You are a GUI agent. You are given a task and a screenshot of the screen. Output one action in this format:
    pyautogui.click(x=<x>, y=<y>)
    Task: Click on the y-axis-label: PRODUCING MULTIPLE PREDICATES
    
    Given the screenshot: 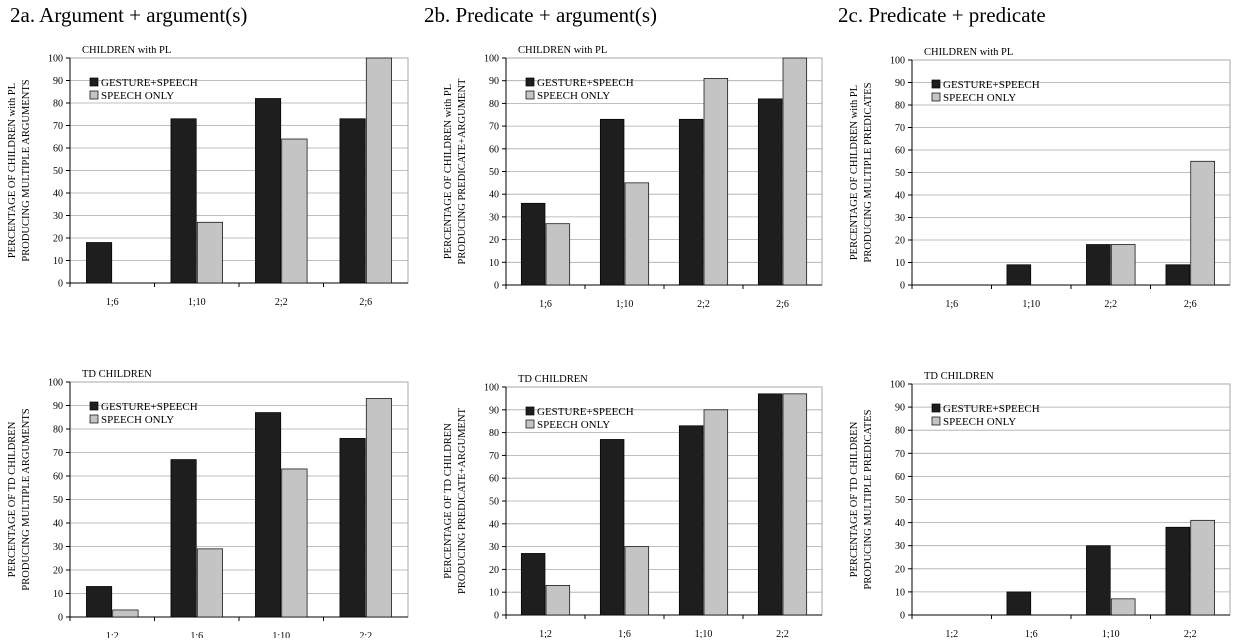 What is the action you would take?
    pyautogui.click(x=868, y=172)
    